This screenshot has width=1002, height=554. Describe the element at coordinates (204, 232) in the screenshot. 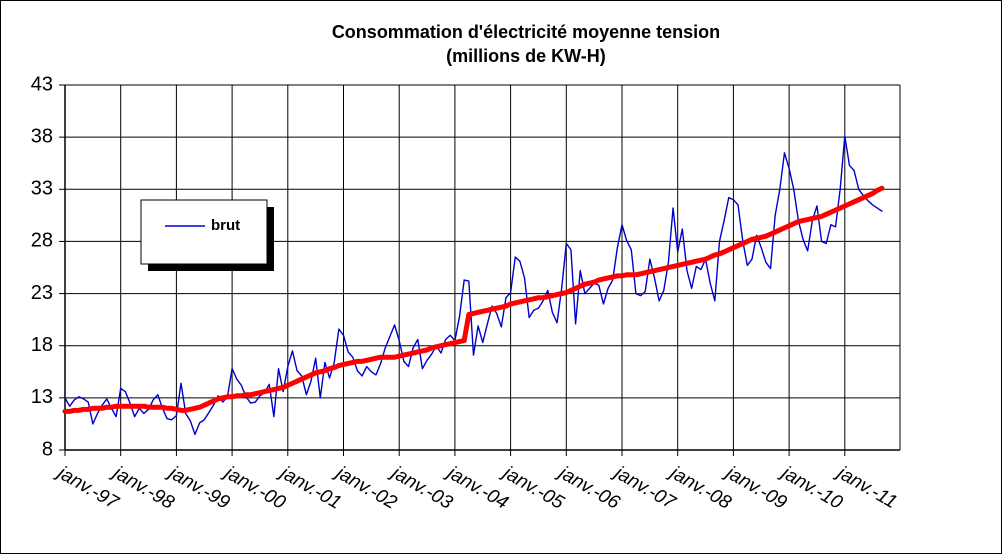

I see `legend-box` at that location.